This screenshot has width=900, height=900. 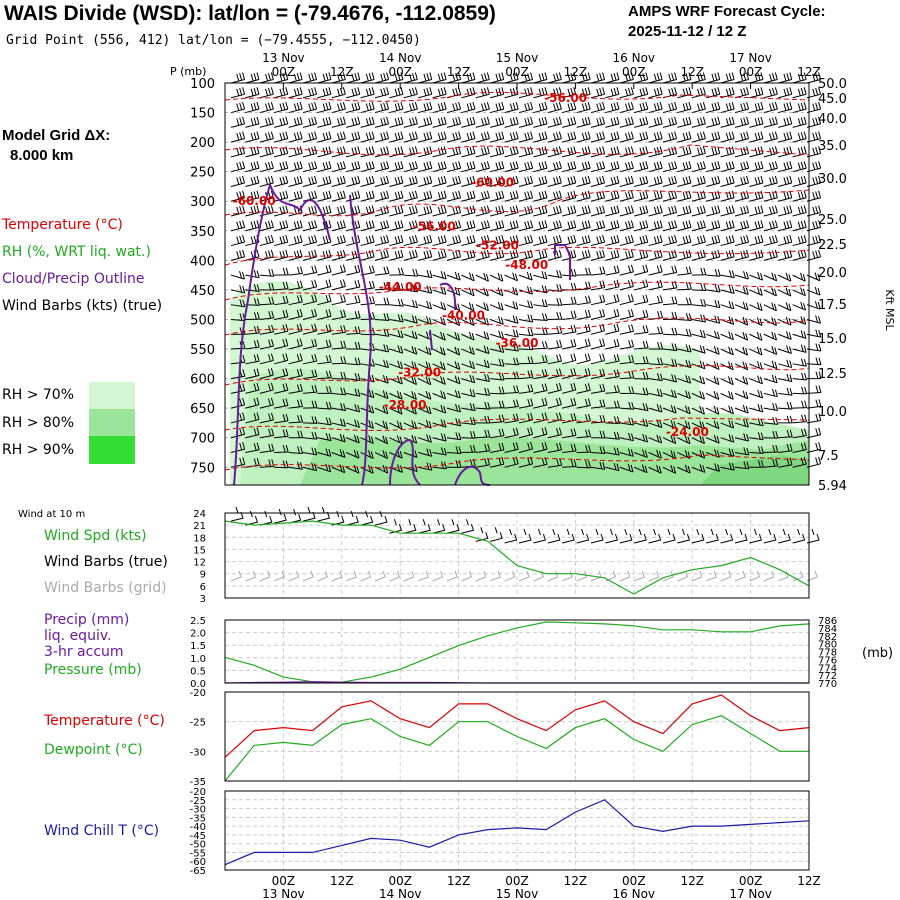 What do you see at coordinates (198, 862) in the screenshot?
I see `windchill-ytick: -60` at bounding box center [198, 862].